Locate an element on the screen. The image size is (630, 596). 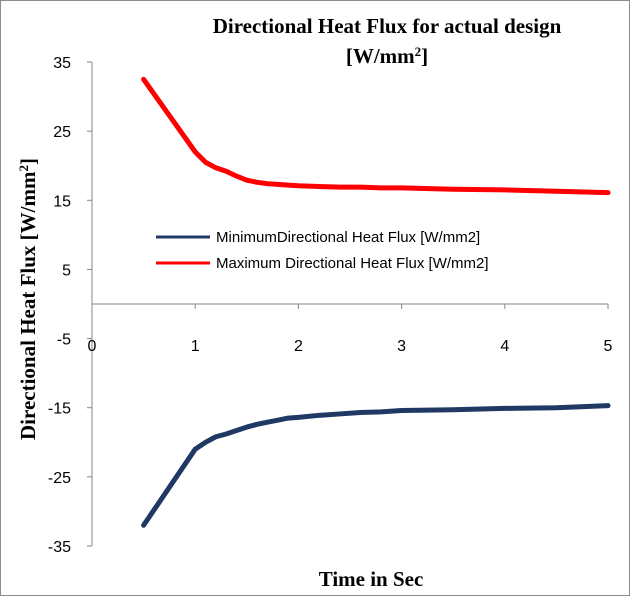
legend-label-min: MinimumDirectional Heat Flux [W/mm2] is located at coordinates (348, 237).